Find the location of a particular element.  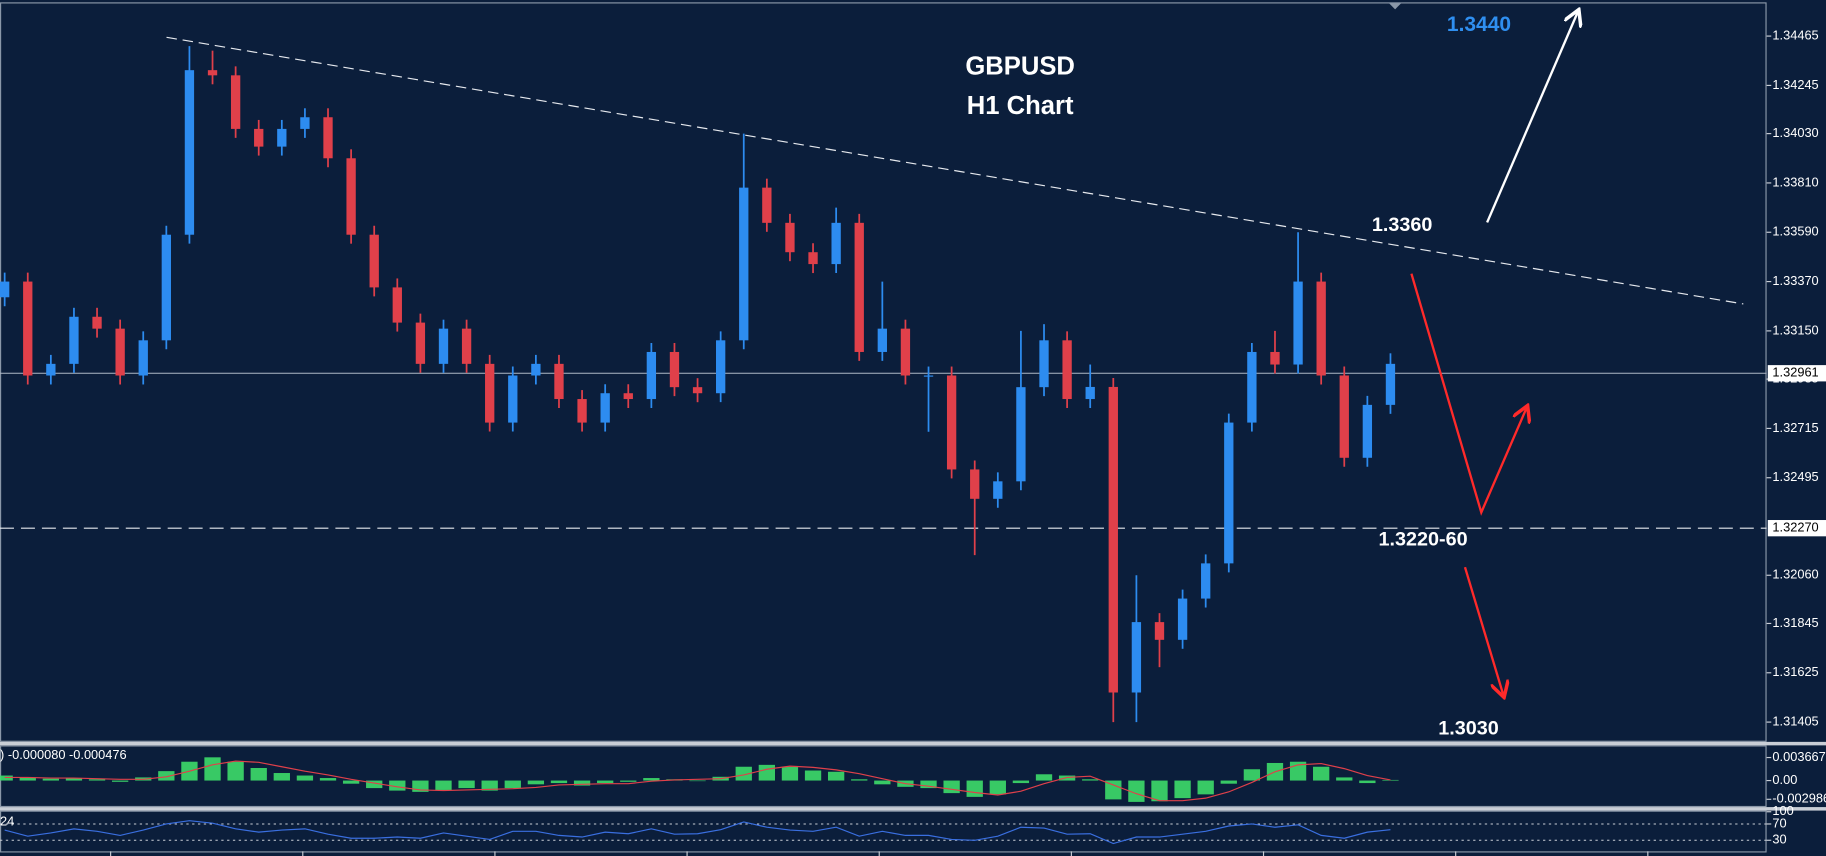

y-tick-label: 1.33370 is located at coordinates (1795, 280).